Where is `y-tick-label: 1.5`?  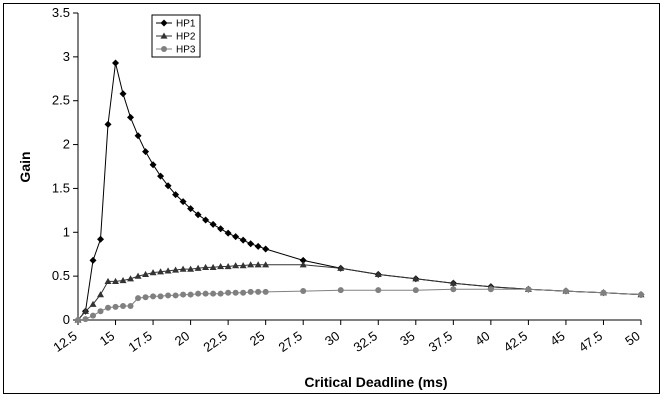 y-tick-label: 1.5 is located at coordinates (61, 187).